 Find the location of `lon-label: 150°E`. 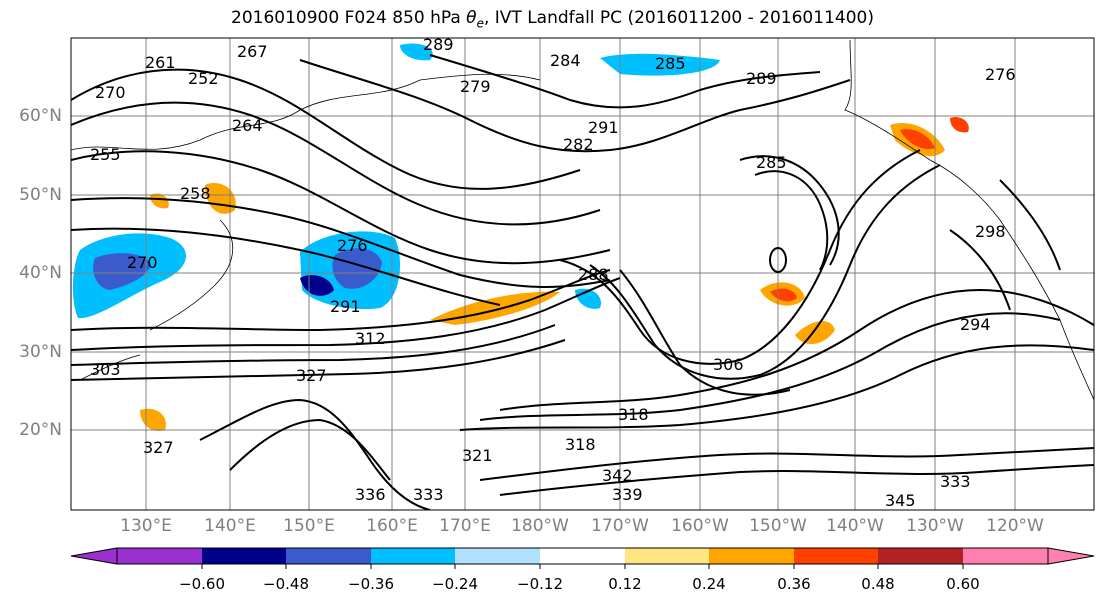

lon-label: 150°E is located at coordinates (309, 526).